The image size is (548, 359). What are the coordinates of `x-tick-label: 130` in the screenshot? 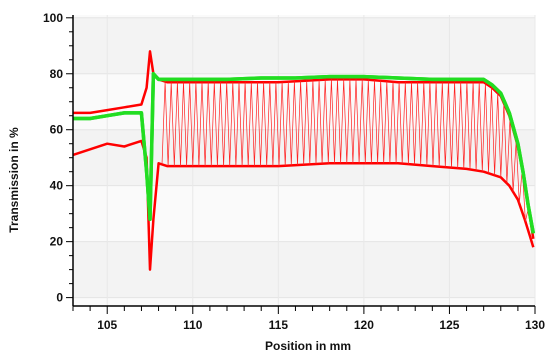 It's located at (535, 325).